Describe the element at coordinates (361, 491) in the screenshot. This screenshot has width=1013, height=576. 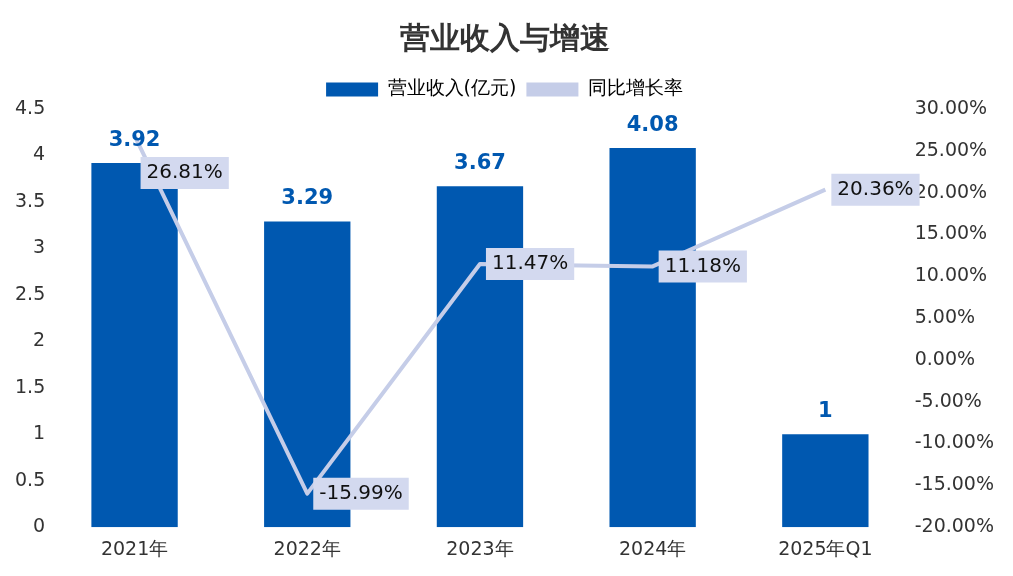
I see `data-label: -15.99%` at that location.